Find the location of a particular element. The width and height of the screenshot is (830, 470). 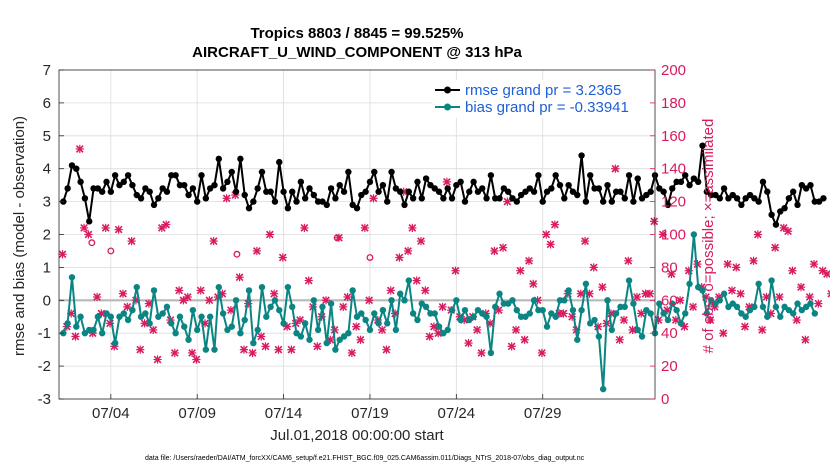

x-tick-label: 07/19 is located at coordinates (370, 413).